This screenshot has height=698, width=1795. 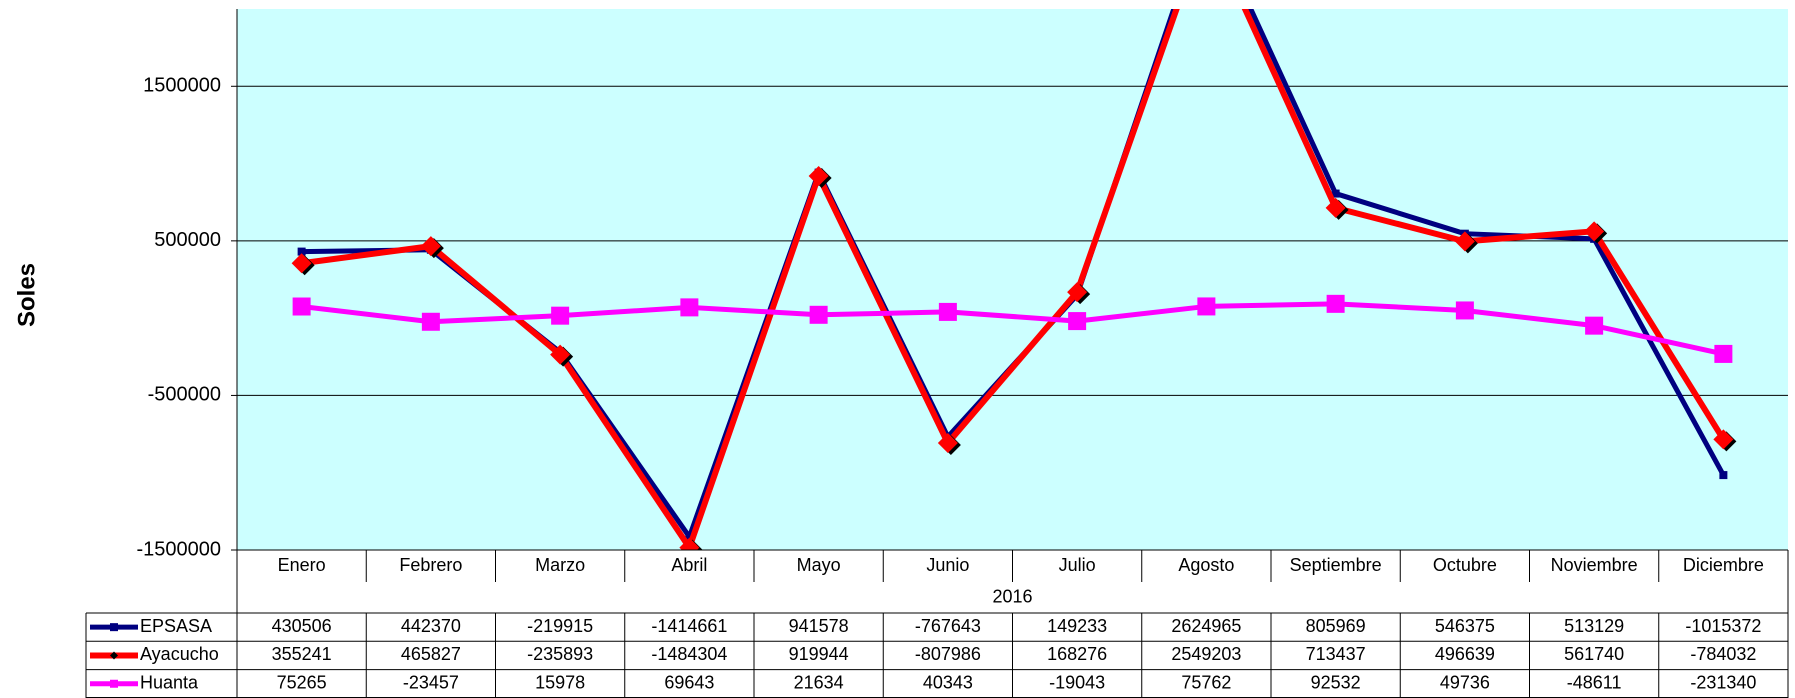 I want to click on table-value: 546375, so click(x=1465, y=626).